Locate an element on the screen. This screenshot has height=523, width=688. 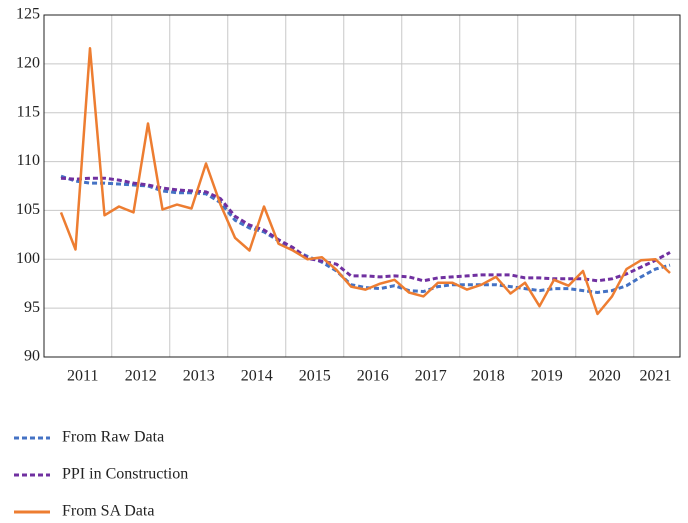
y-tick-label: 105 is located at coordinates (28, 209).